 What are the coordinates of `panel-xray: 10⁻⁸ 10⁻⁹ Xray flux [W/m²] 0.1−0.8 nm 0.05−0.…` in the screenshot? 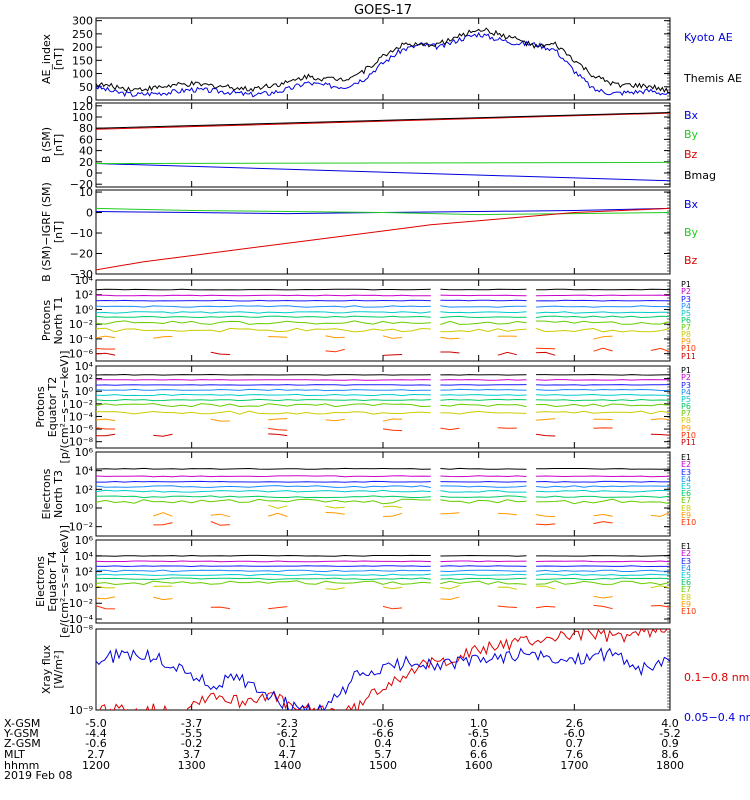 It's located at (395, 673).